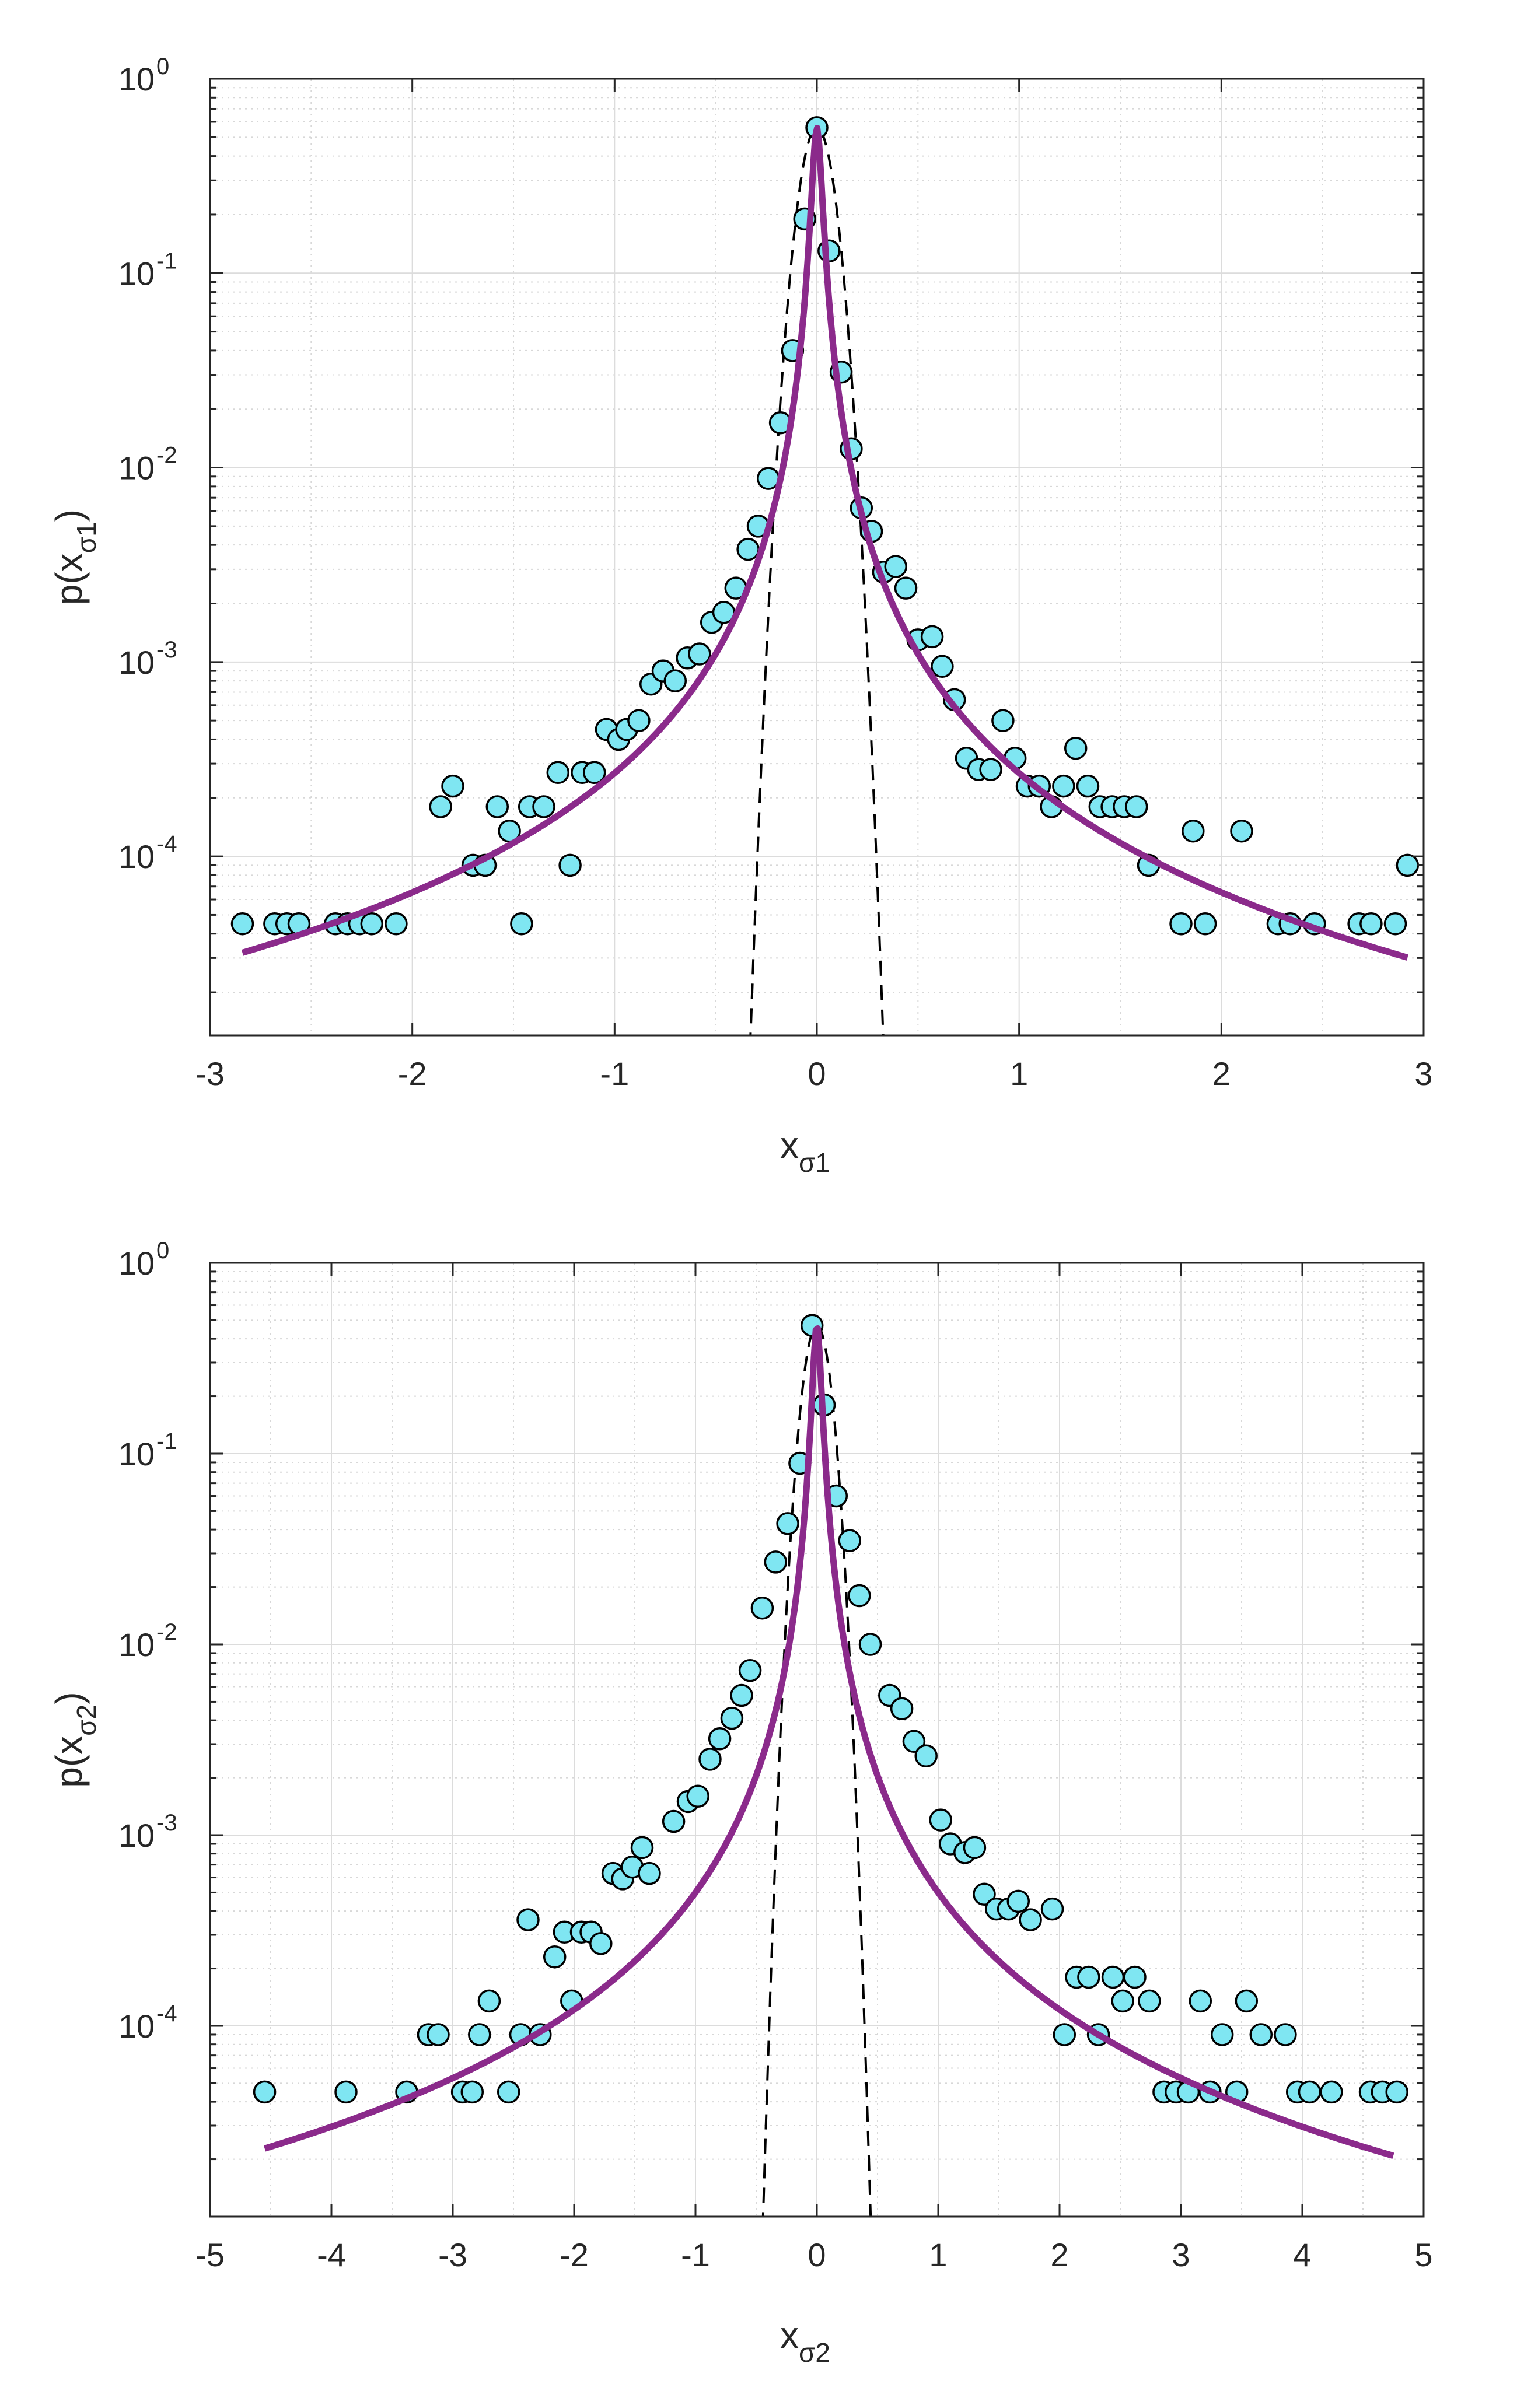  I want to click on y-axis-label: p(xσ2), so click(75, 1739).